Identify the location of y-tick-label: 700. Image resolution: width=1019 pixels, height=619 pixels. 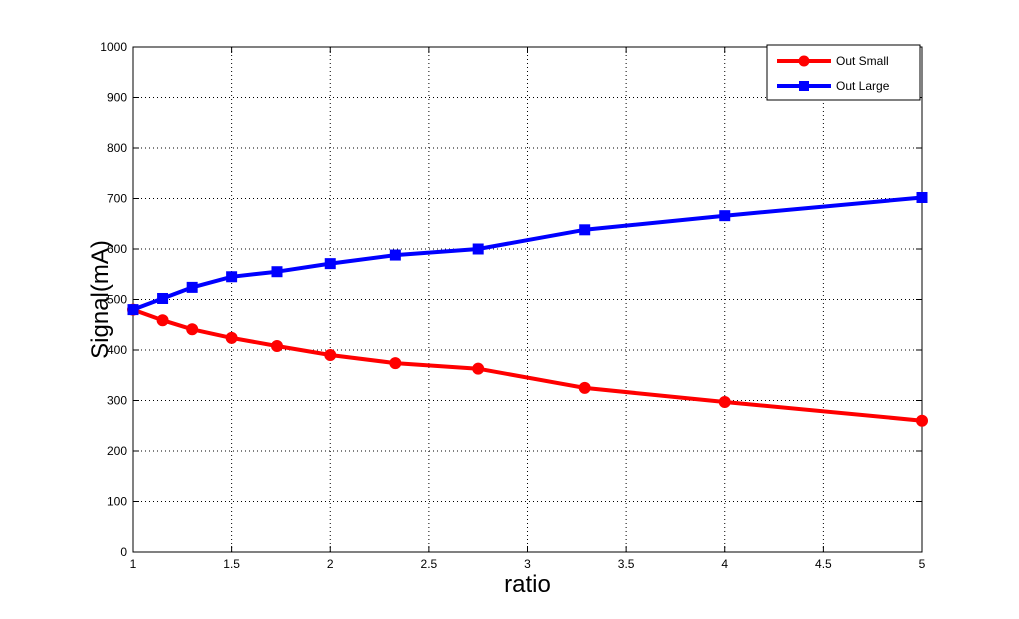
(117, 199).